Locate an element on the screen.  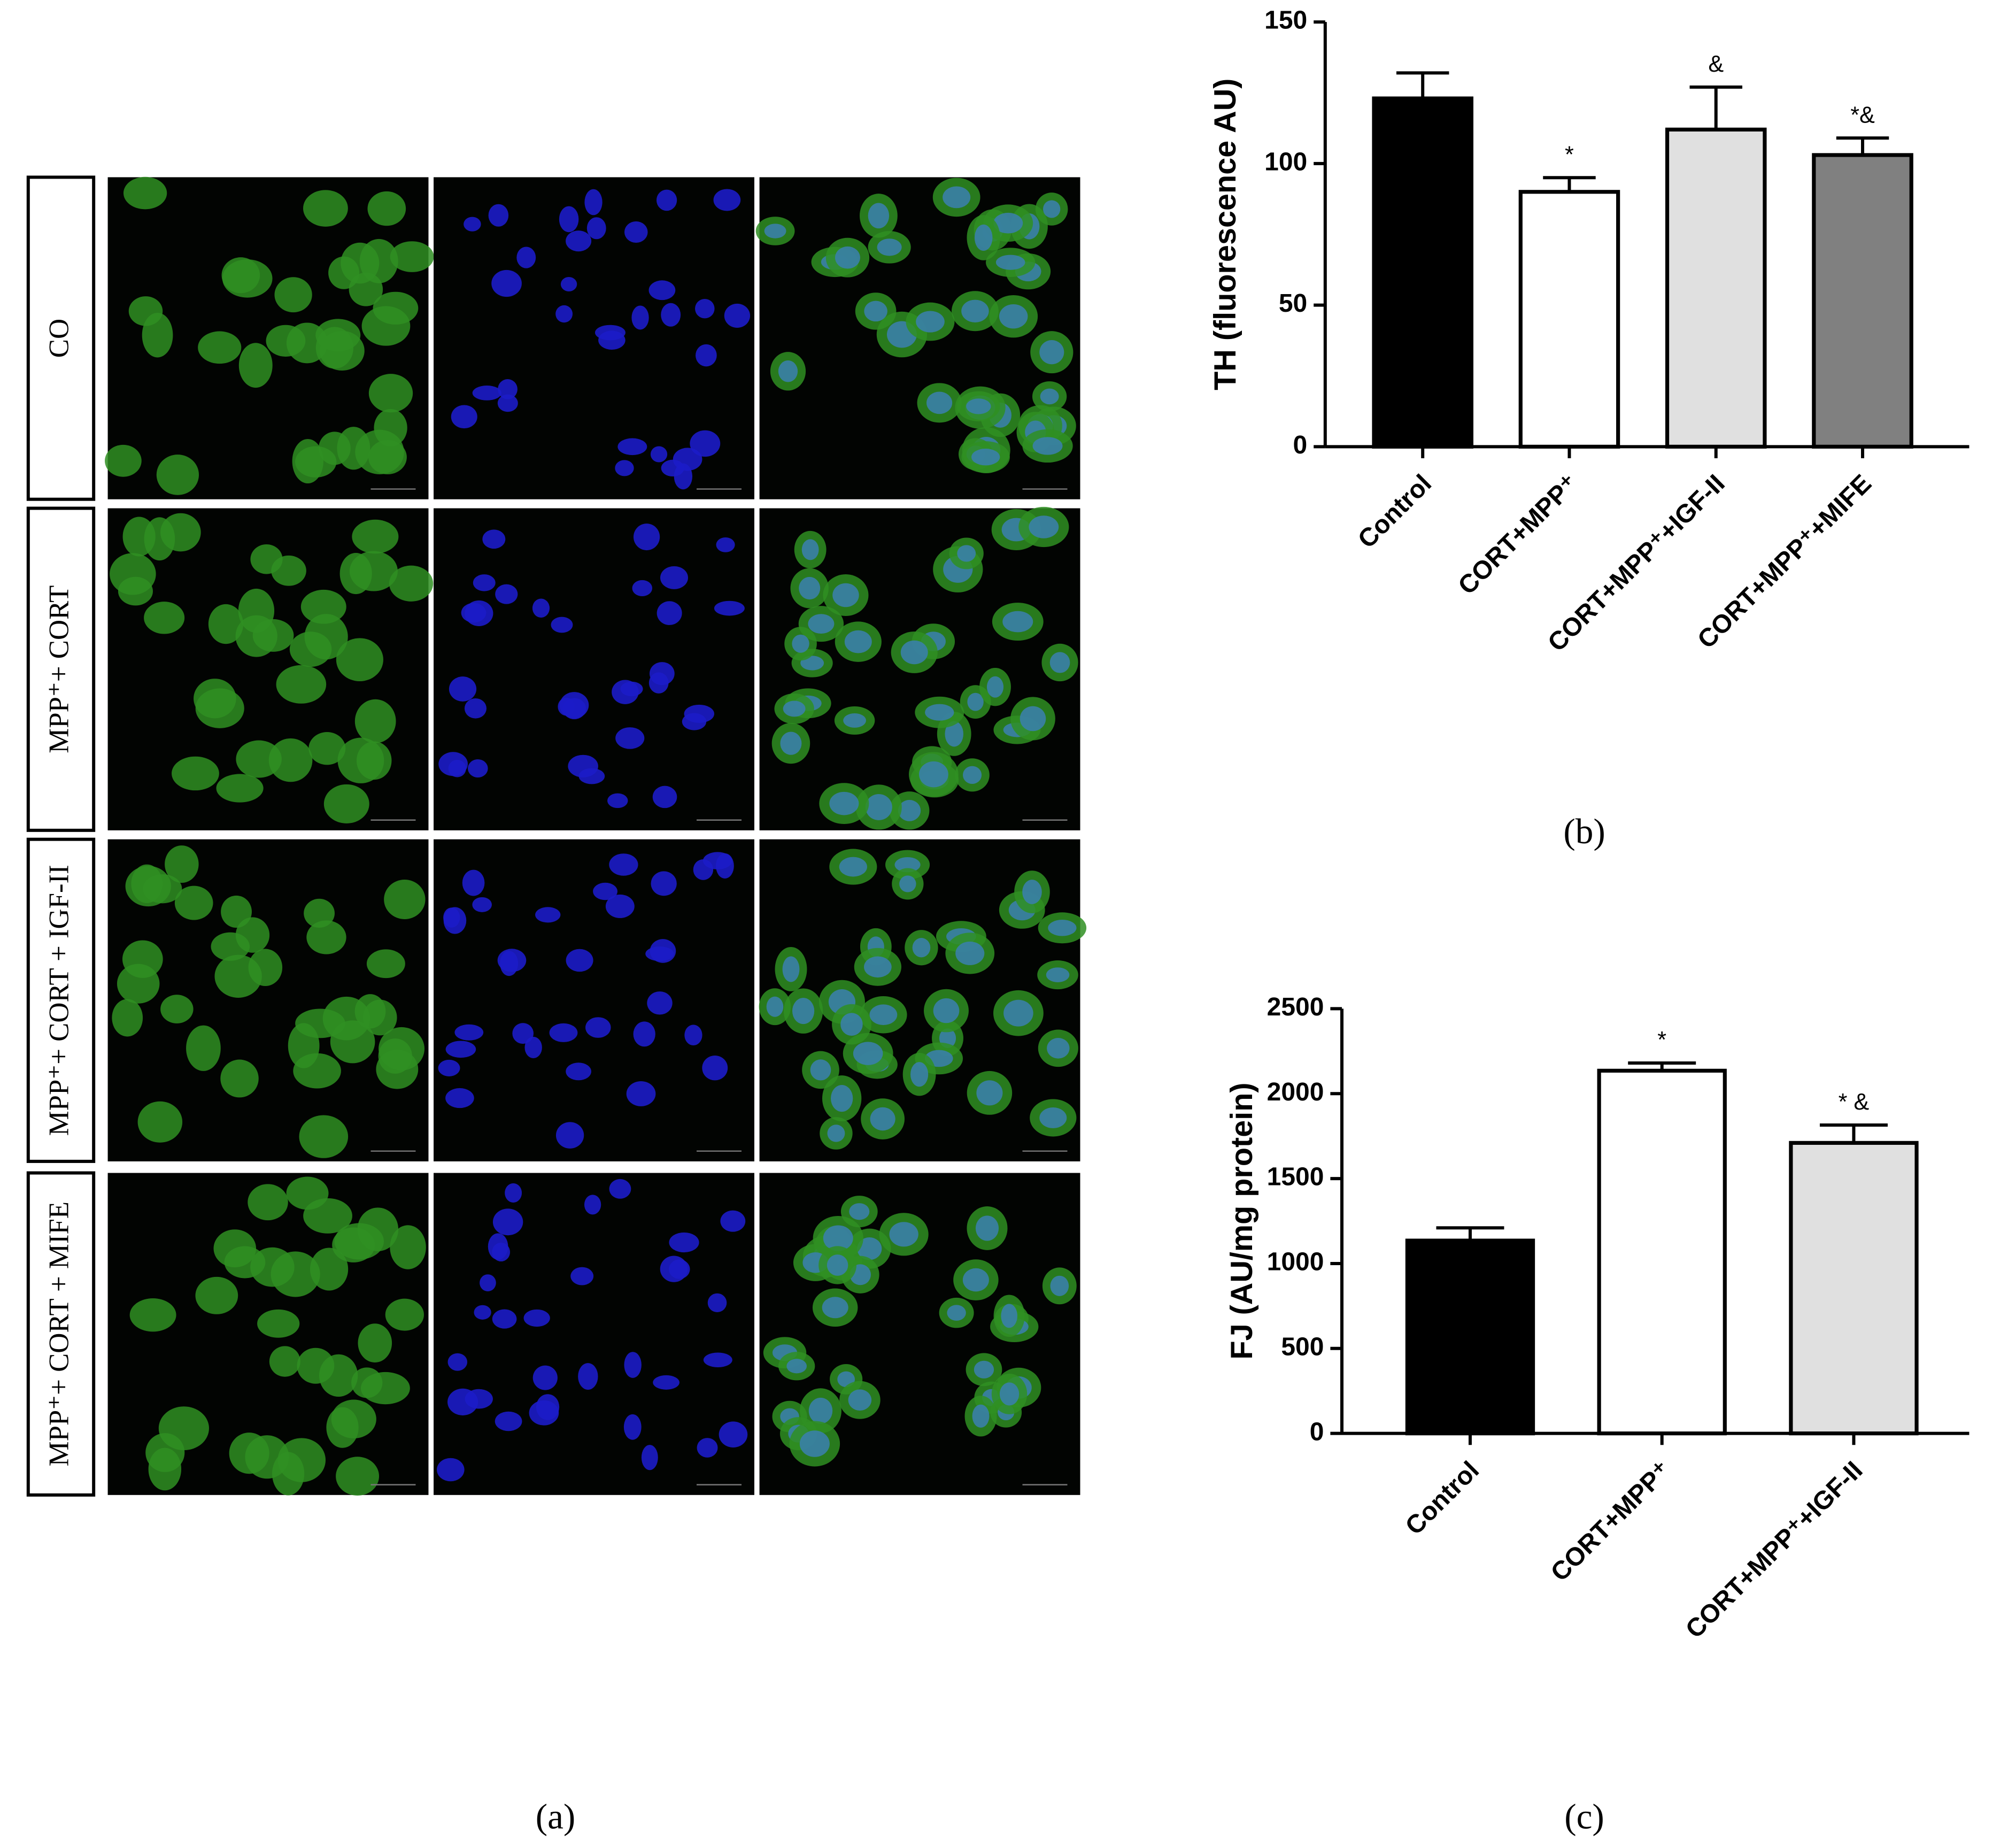
row-label: MPP⁺+ CORT is located at coordinates (58, 669).